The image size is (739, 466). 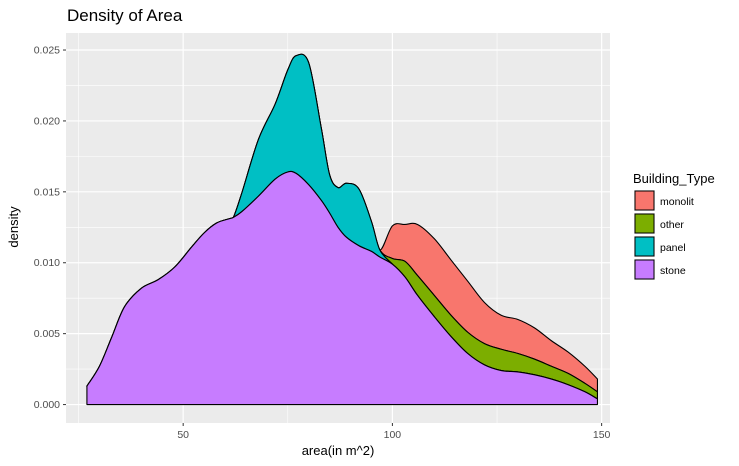 What do you see at coordinates (673, 271) in the screenshot?
I see `legend-label-stone: stone` at bounding box center [673, 271].